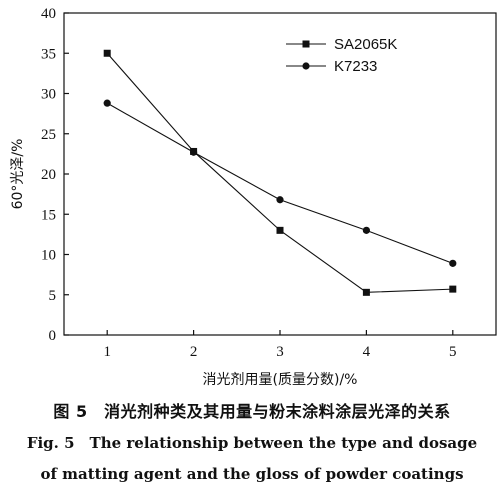  What do you see at coordinates (48, 14) in the screenshot?
I see `y-tick-label: 40` at bounding box center [48, 14].